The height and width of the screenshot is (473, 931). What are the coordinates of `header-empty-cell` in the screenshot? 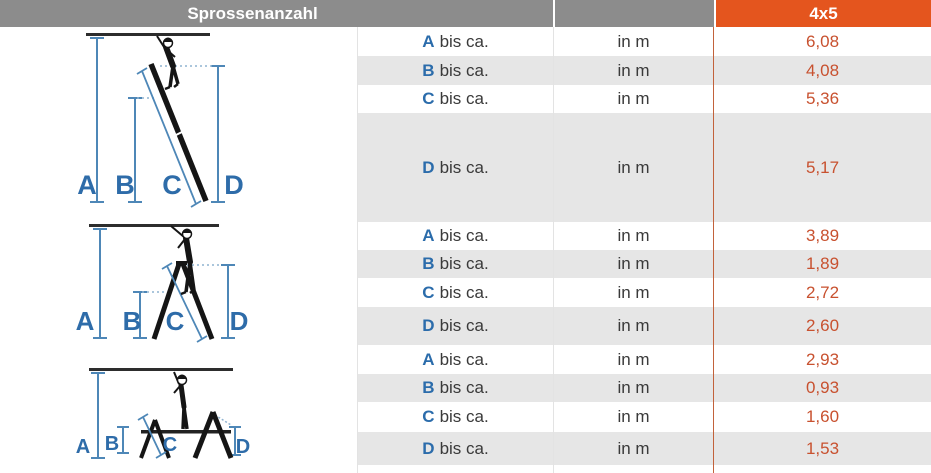 It's located at (634, 13).